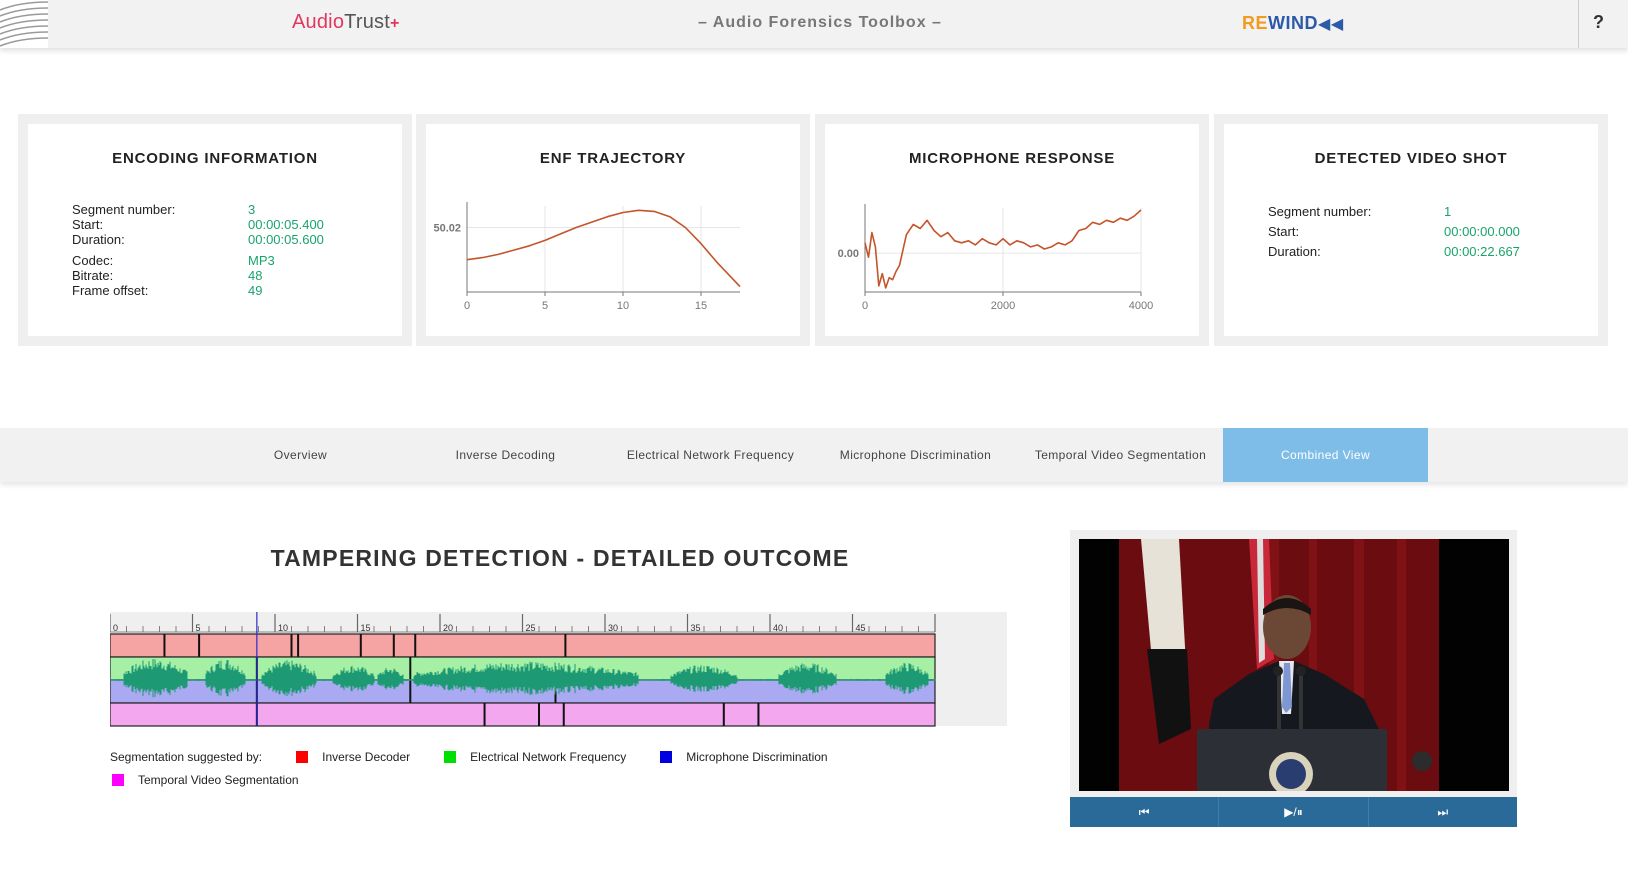  Describe the element at coordinates (666, 757) in the screenshot. I see `legend-swatch-blue` at that location.